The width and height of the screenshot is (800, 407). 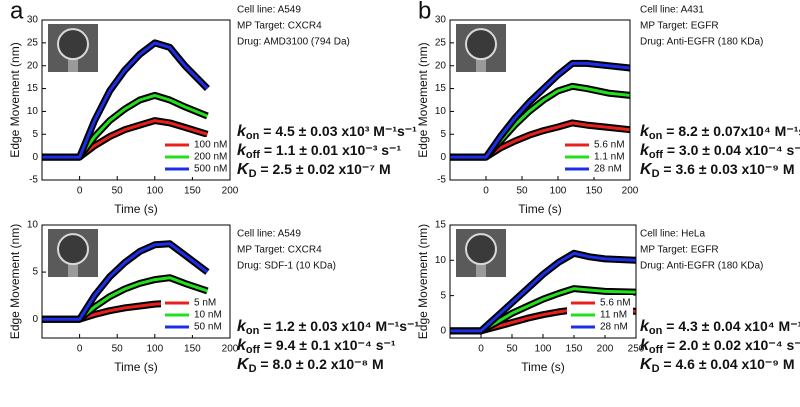 I want to click on kinetic-constant: KD = 2.5 ± 0.02 x10⁻⁷ M, so click(x=314, y=170).